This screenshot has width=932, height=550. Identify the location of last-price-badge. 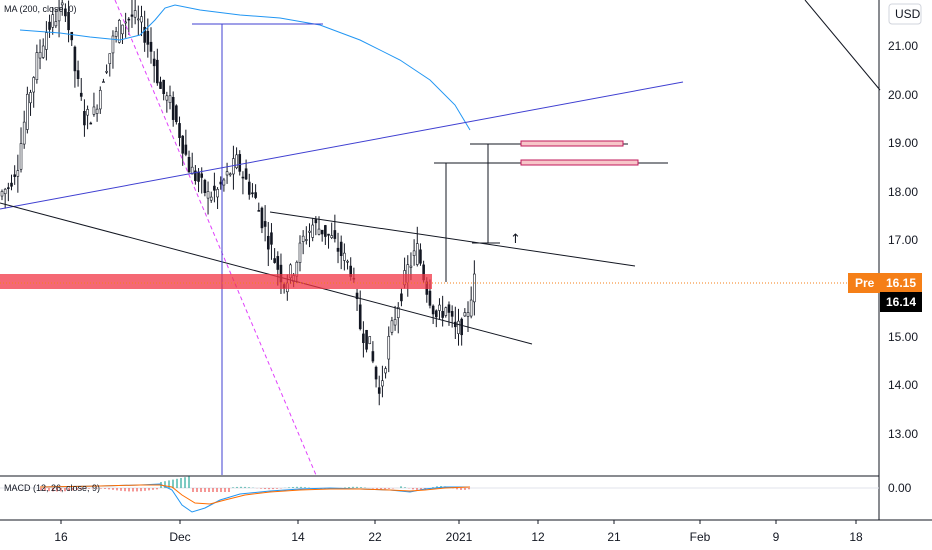
(901, 302).